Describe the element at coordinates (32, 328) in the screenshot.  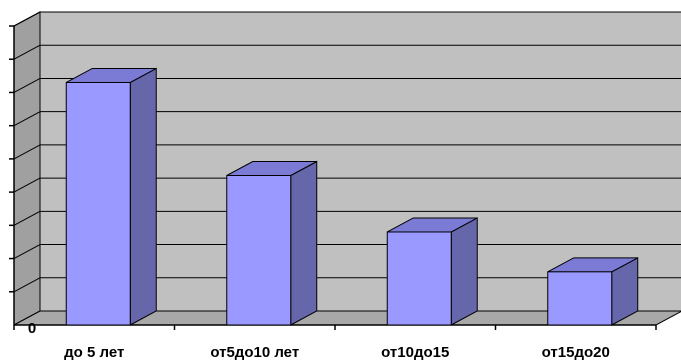
I see `y-tick-label: 0` at that location.